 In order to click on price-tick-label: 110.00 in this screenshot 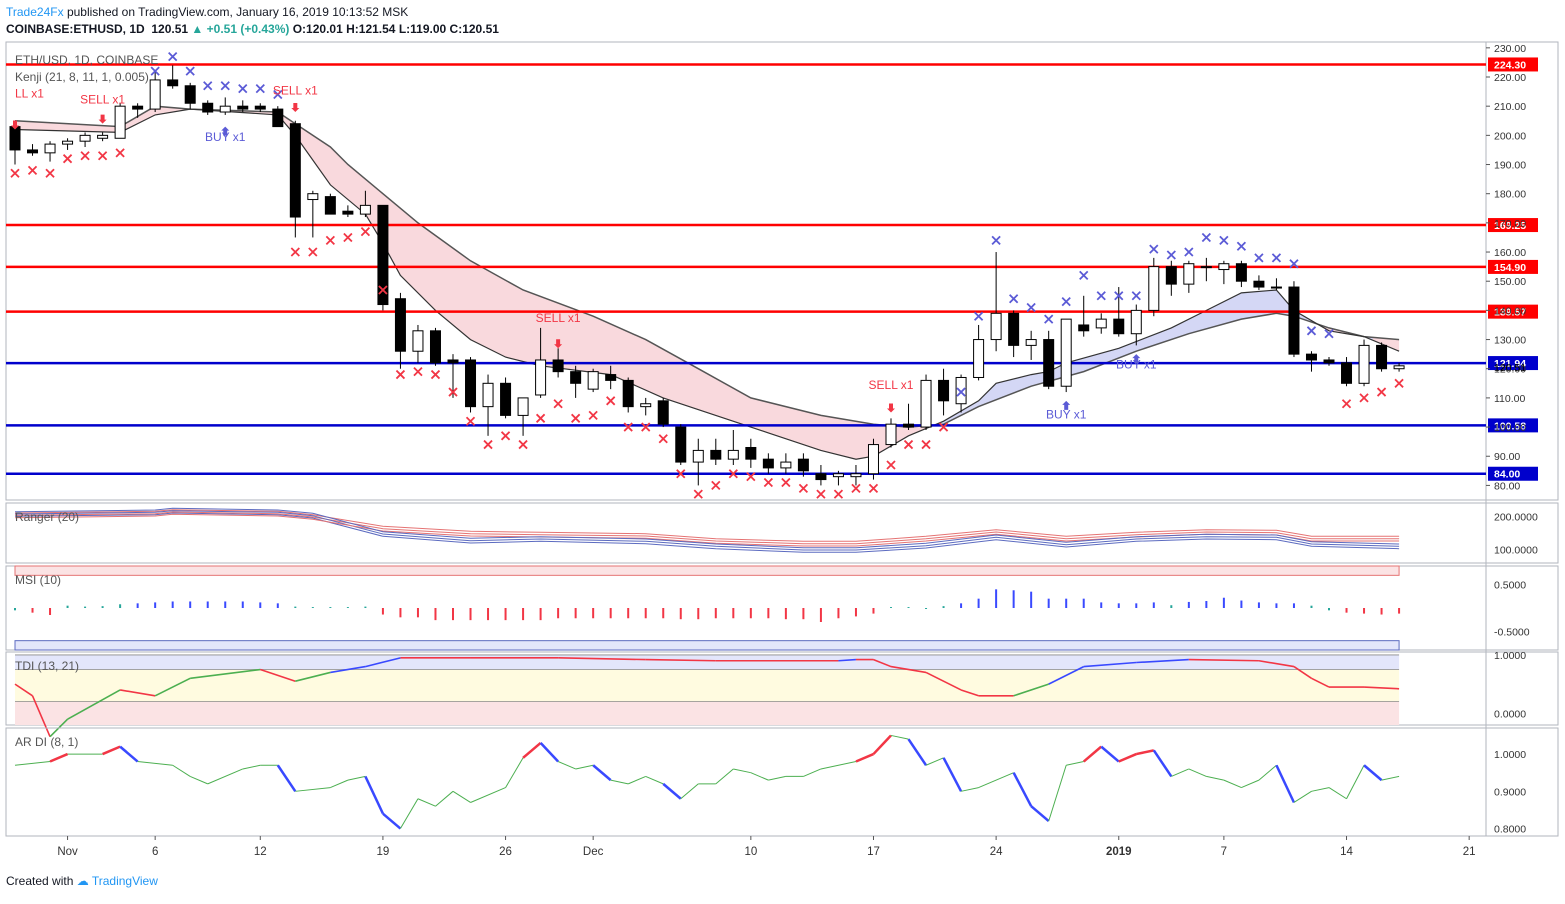, I will do `click(1509, 399)`.